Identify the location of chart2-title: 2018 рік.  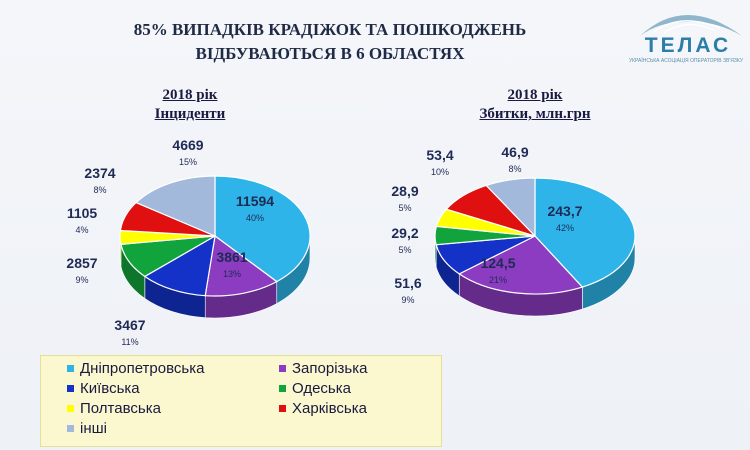
(535, 95).